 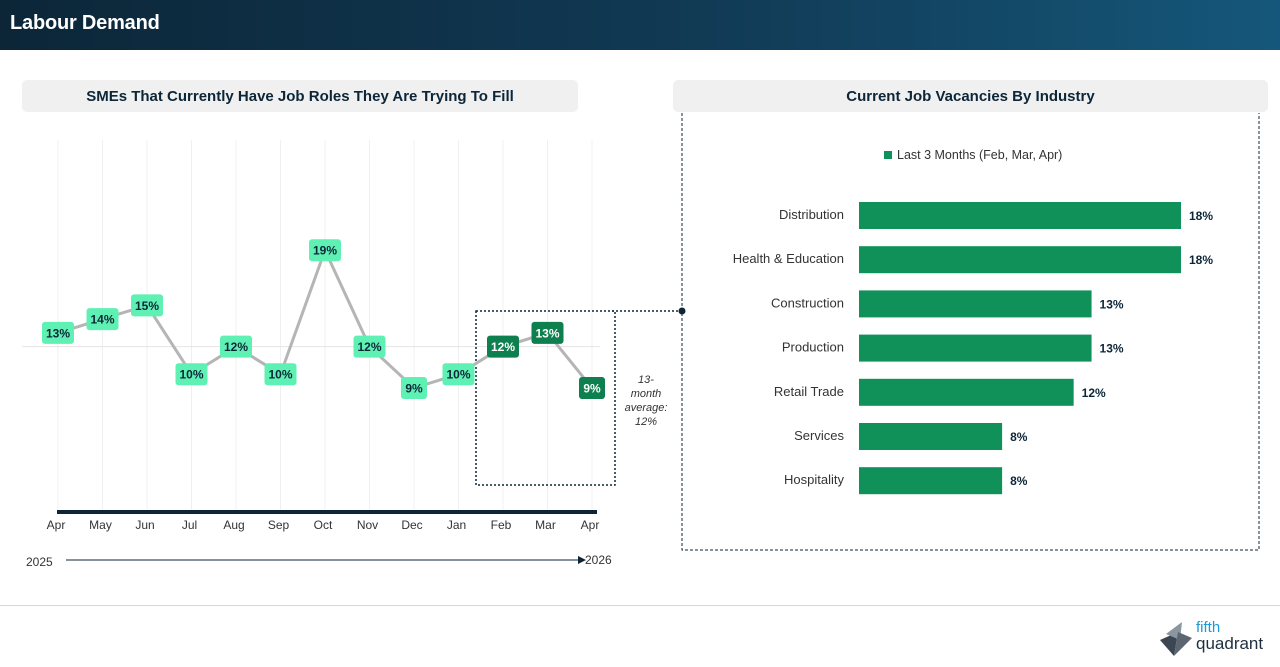 I want to click on x-tick-label: May, so click(x=100, y=525).